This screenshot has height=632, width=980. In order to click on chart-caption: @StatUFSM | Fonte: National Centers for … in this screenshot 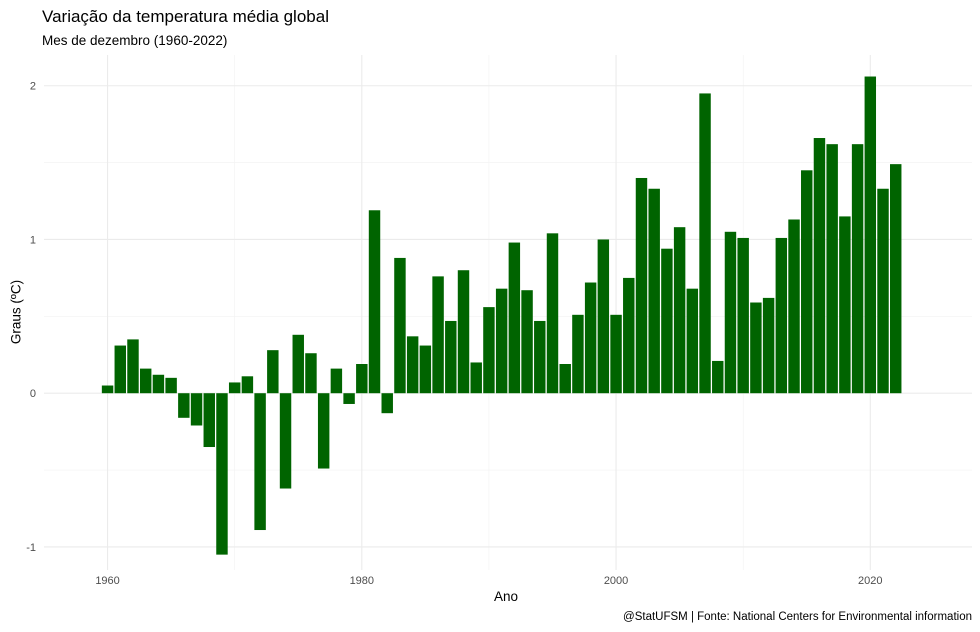, I will do `click(797, 617)`.